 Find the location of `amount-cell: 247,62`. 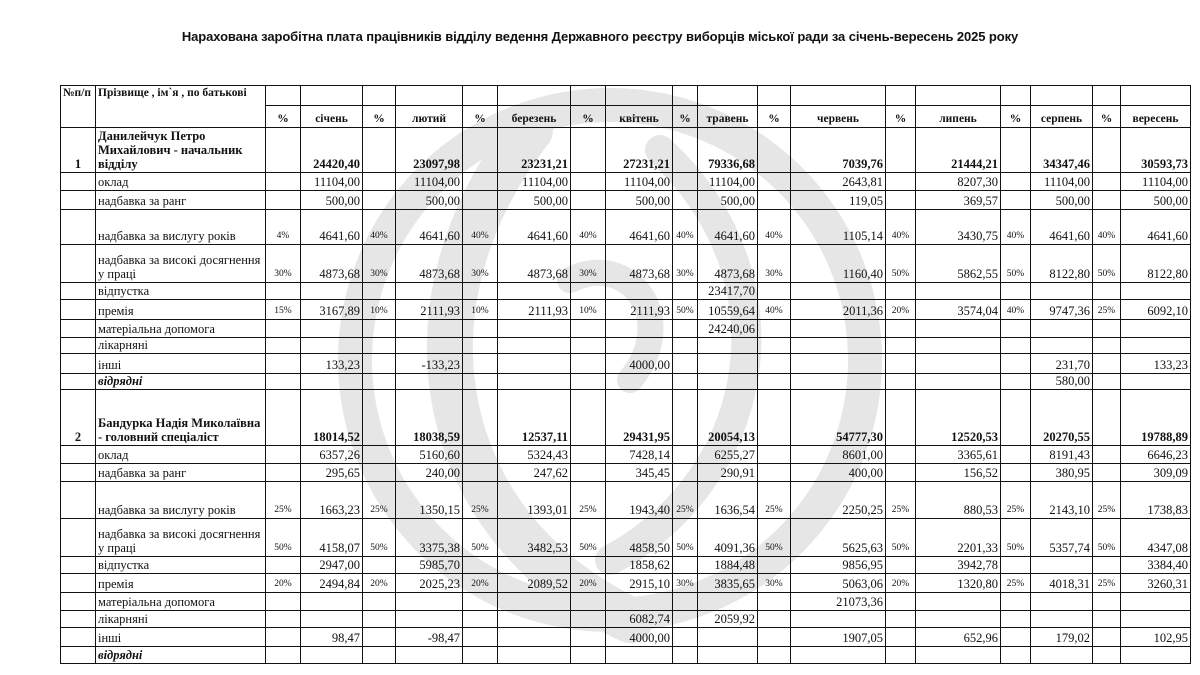

amount-cell: 247,62 is located at coordinates (534, 472).